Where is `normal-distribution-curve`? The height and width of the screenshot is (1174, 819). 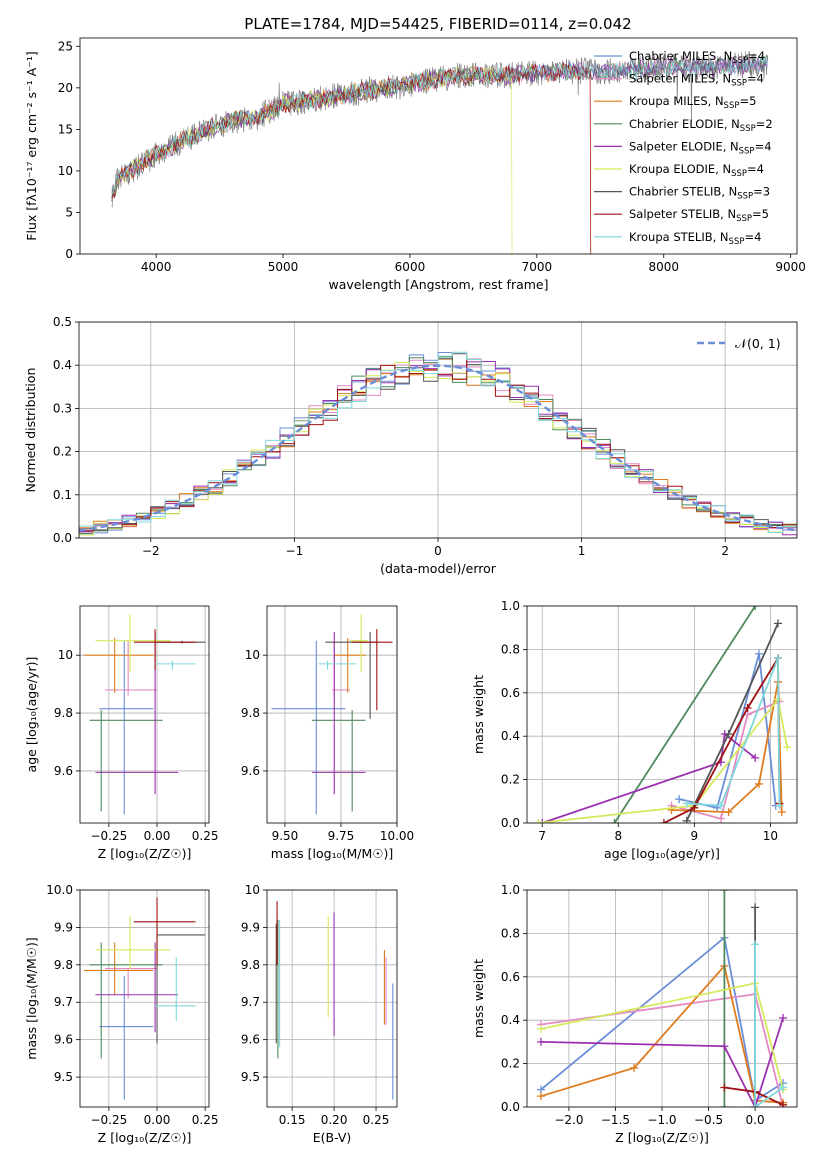
normal-distribution-curve is located at coordinates (438, 448).